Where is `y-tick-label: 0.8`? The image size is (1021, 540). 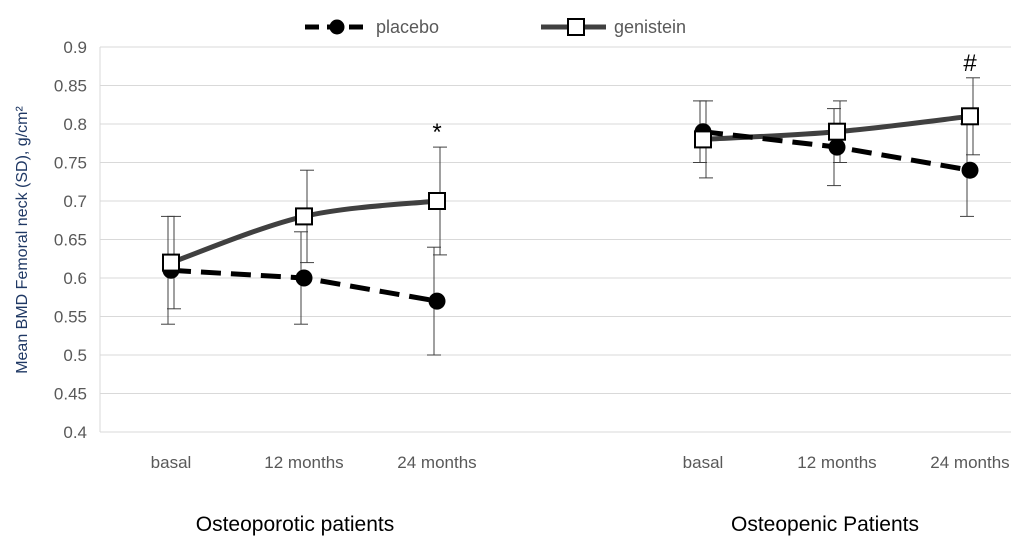 y-tick-label: 0.8 is located at coordinates (75, 124).